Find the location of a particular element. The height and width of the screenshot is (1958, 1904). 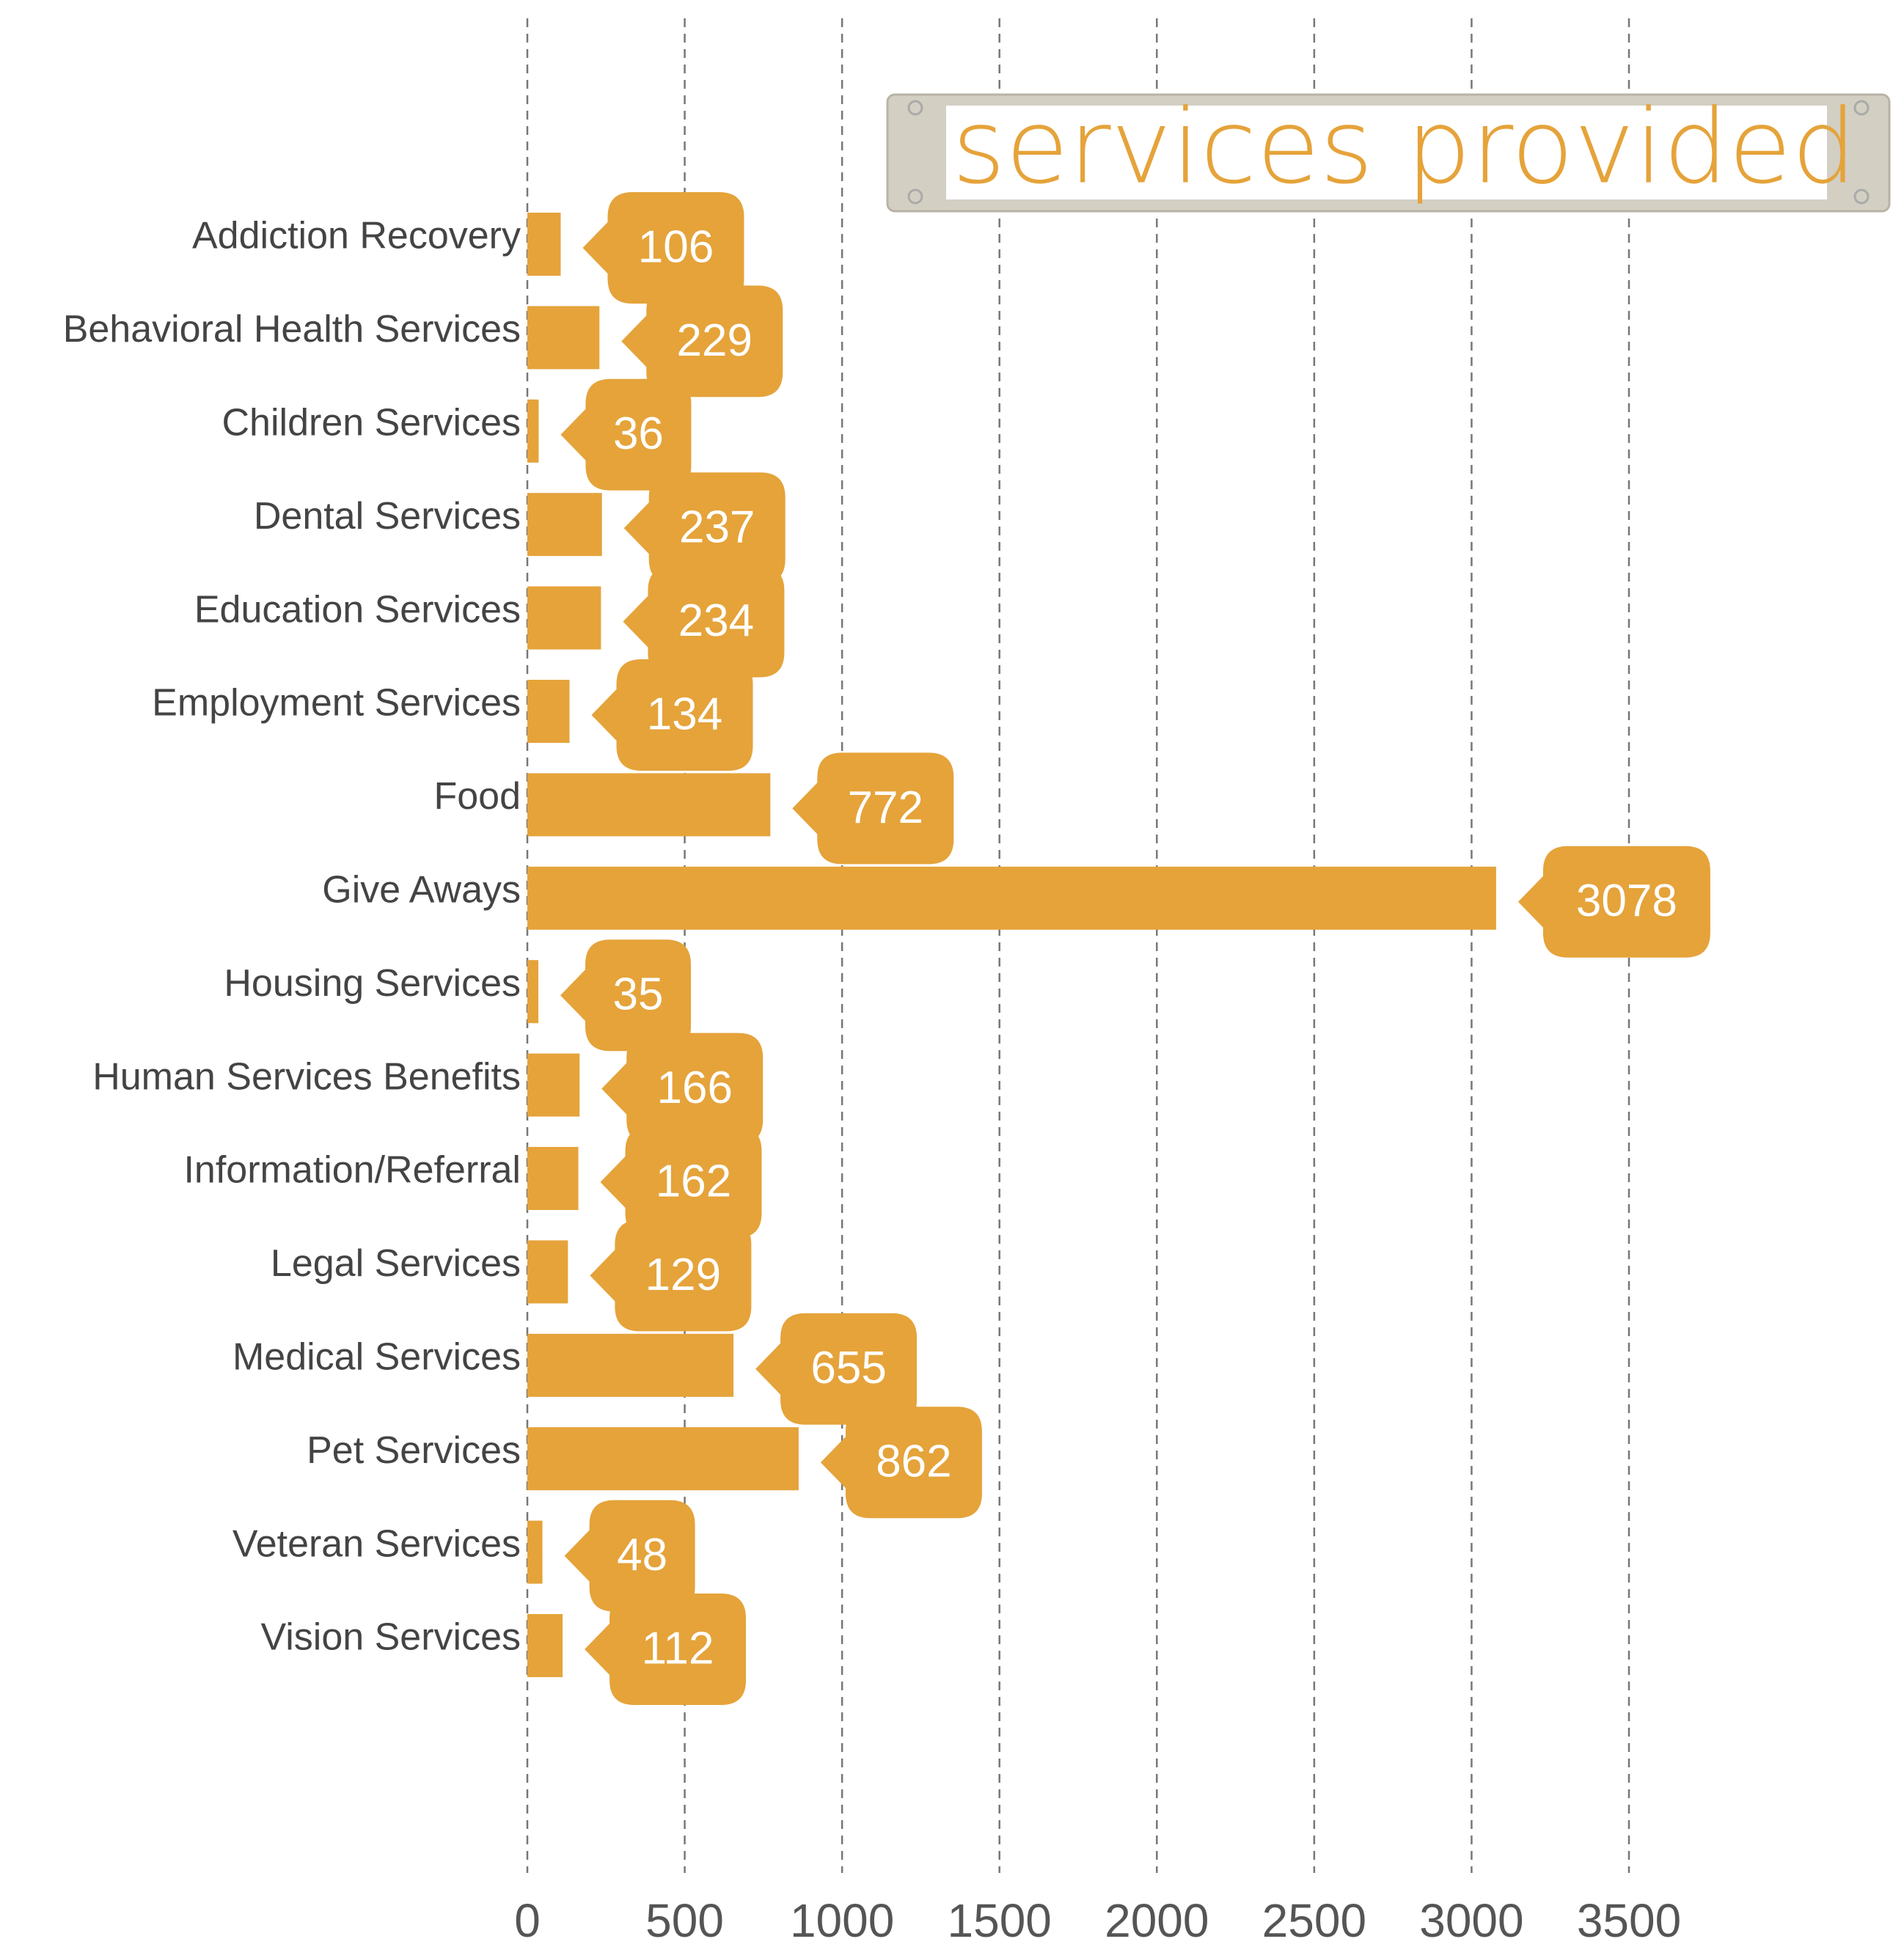

value-label: 106 is located at coordinates (676, 246).